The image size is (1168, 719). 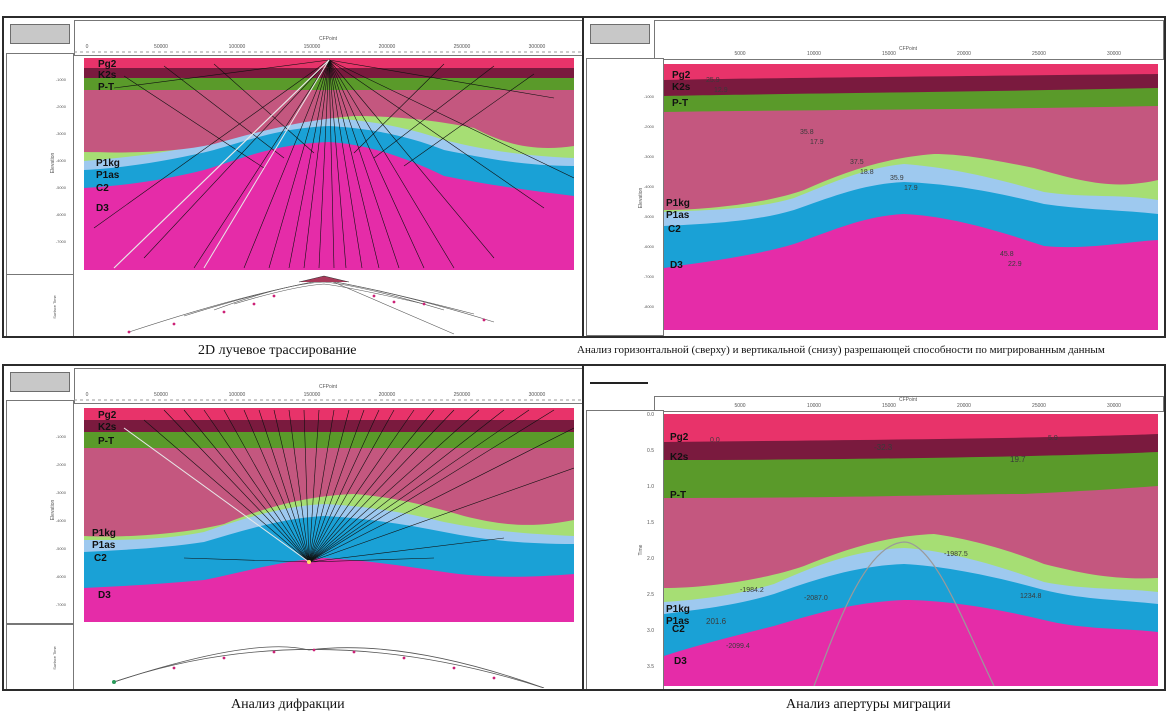 What do you see at coordinates (649, 306) in the screenshot?
I see `tick-label: -8000` at bounding box center [649, 306].